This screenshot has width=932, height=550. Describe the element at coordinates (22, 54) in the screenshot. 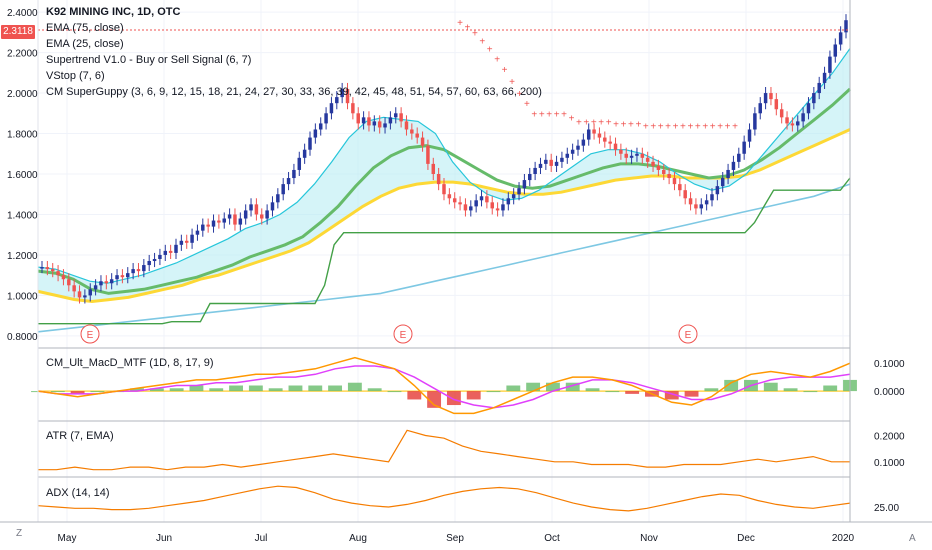

I see `price-tick-label: 2.2000` at that location.